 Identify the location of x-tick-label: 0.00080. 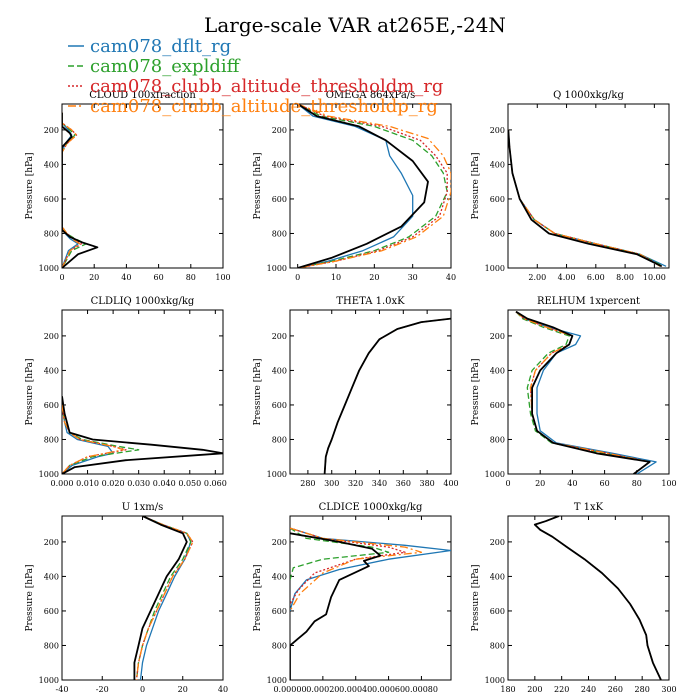
(421, 689).